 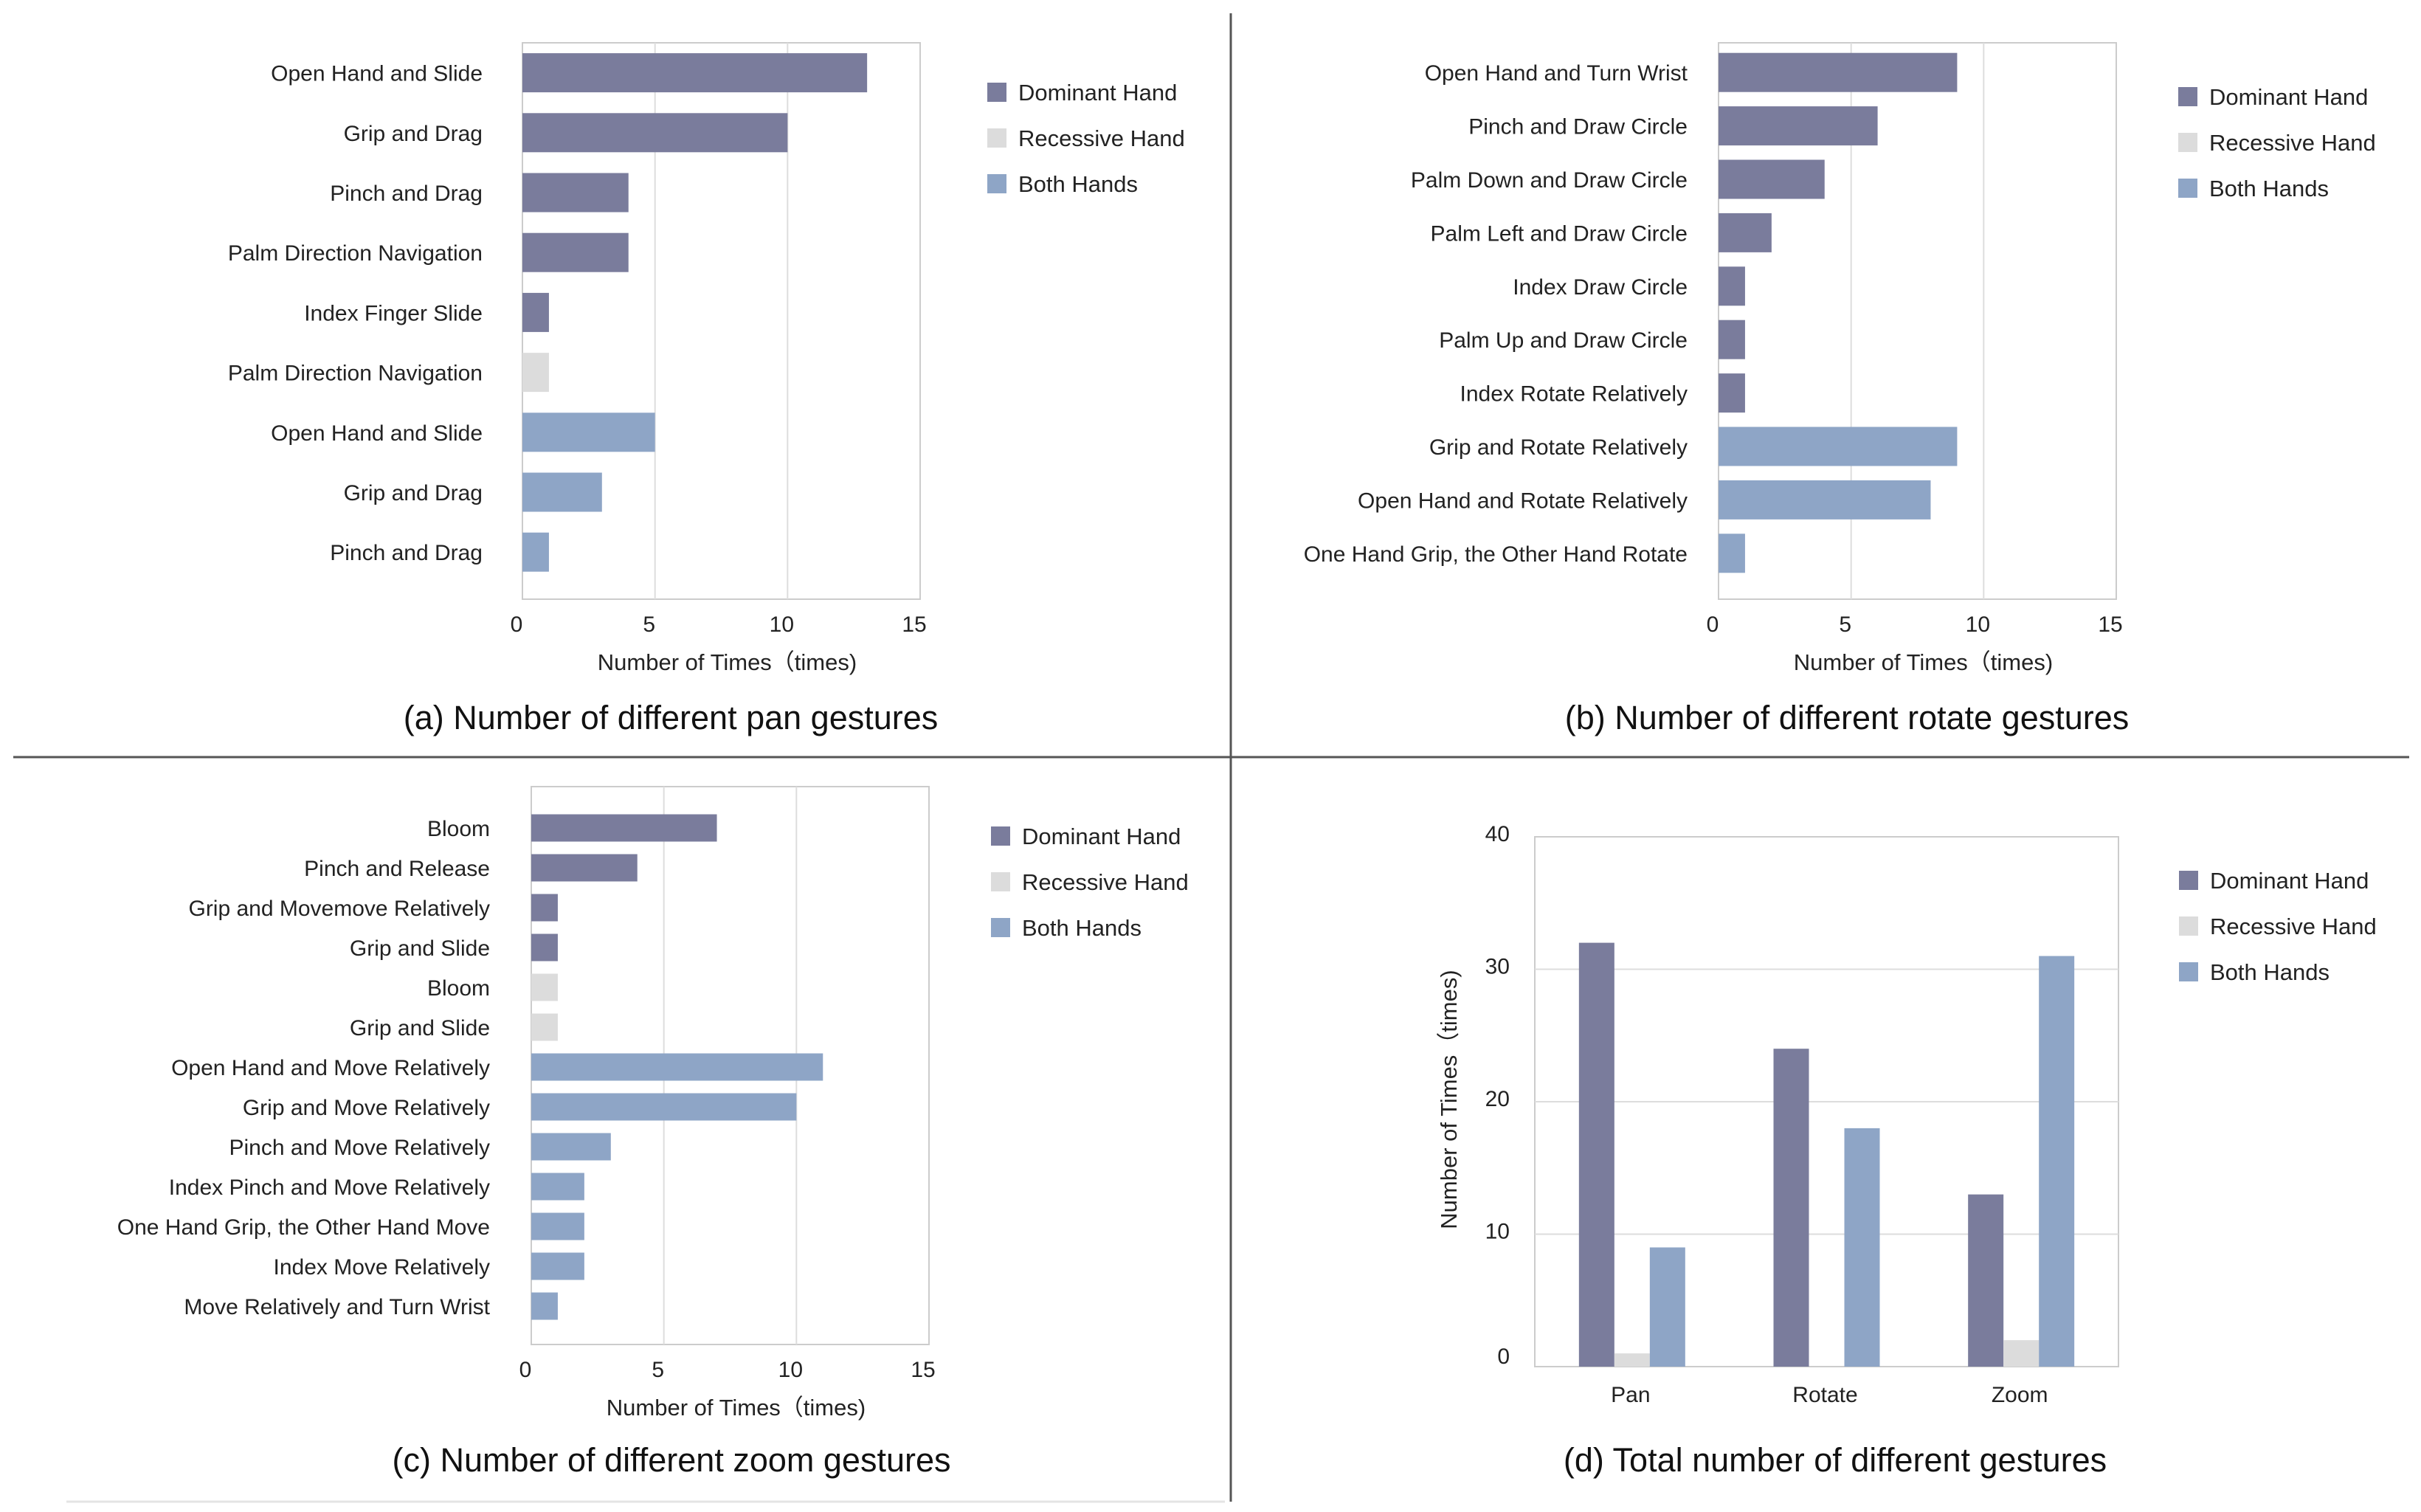 I want to click on chart-c-category-label: One Hand Grip, the Other Hand Move, so click(x=303, y=1228).